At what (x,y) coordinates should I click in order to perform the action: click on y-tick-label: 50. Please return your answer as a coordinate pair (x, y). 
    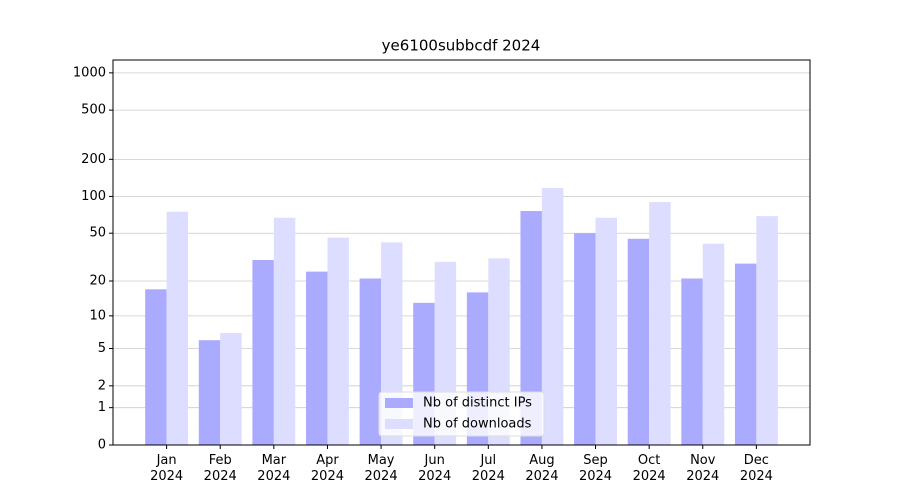
    Looking at the image, I should click on (97, 233).